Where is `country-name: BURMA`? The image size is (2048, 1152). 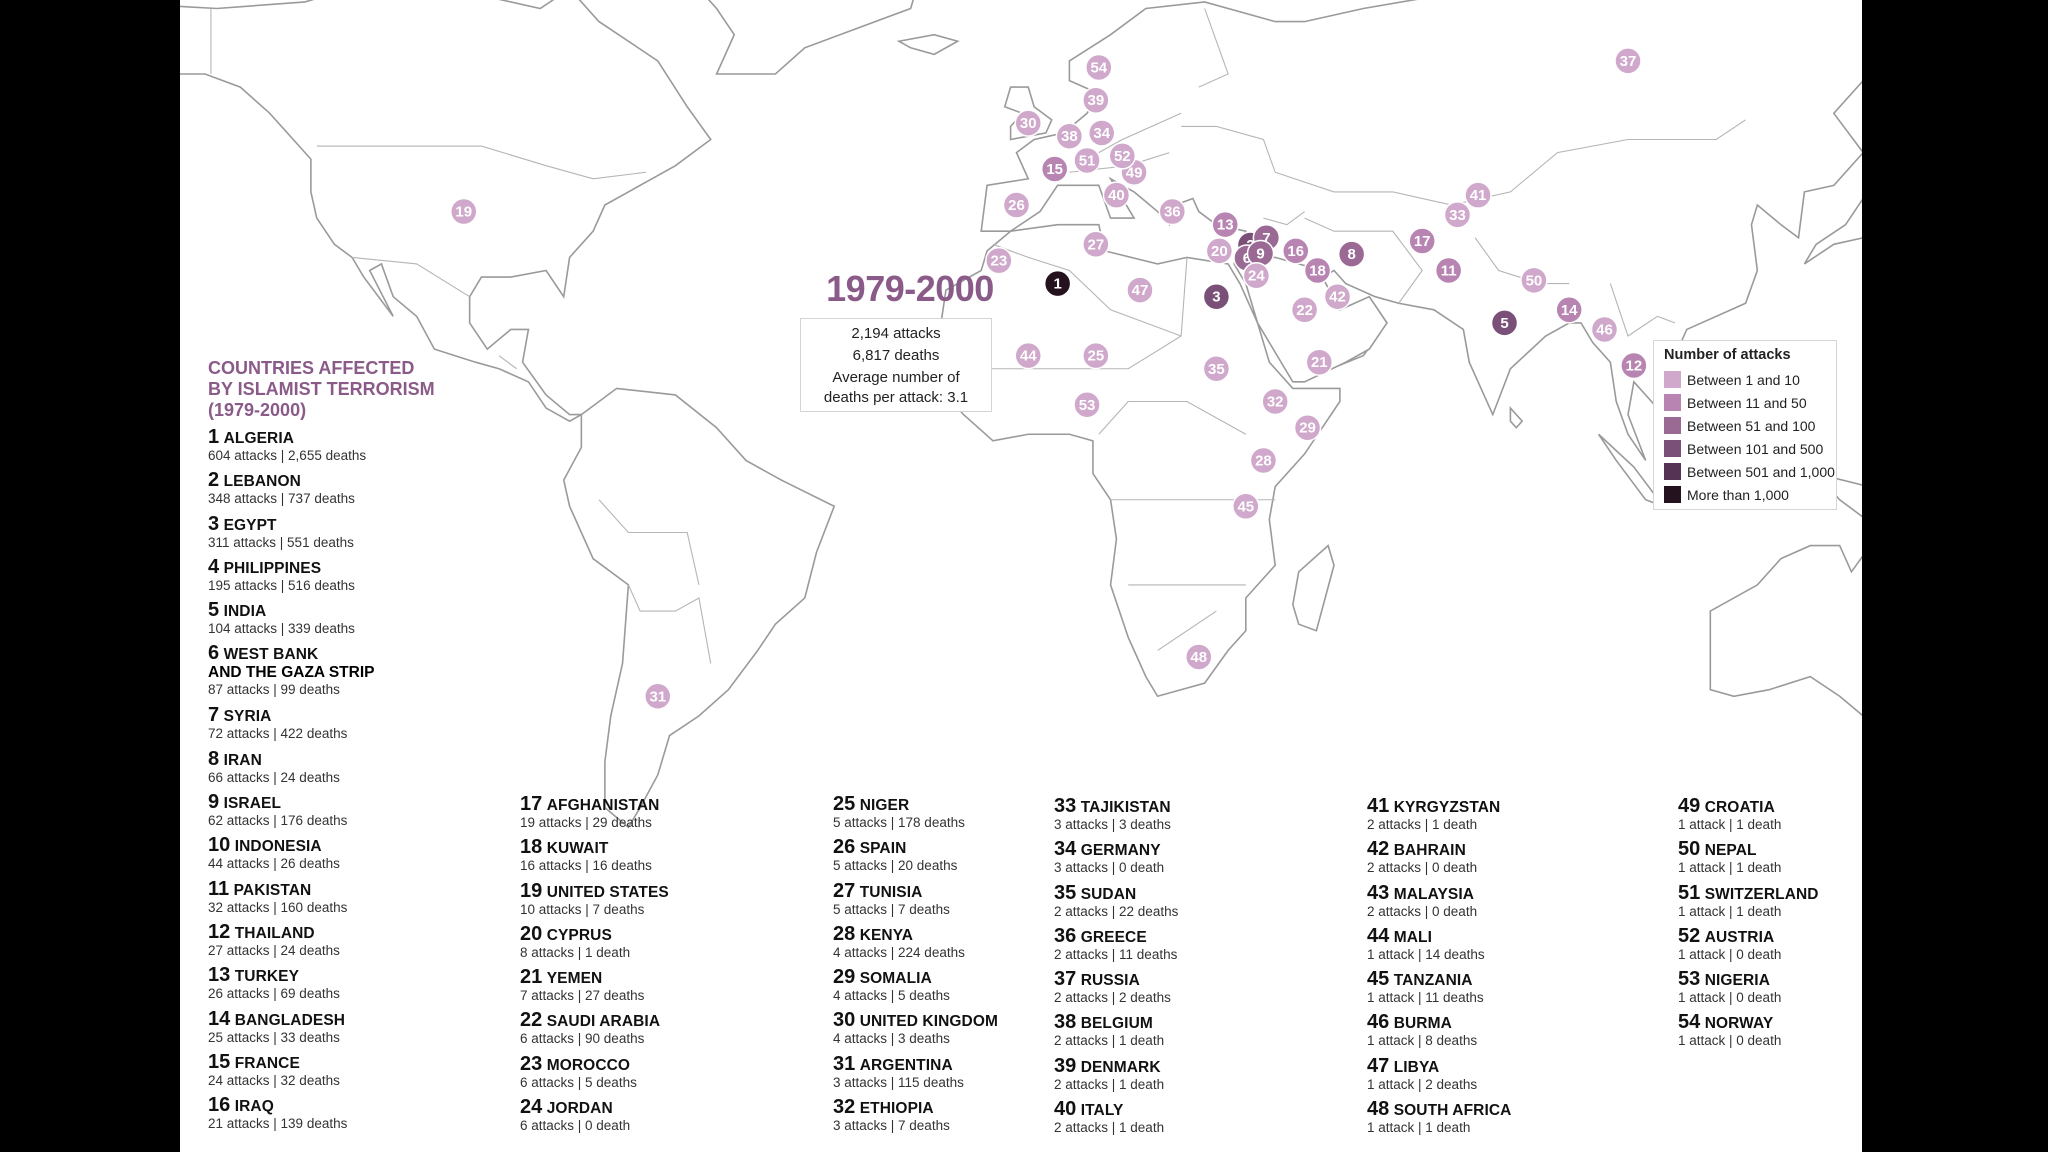
country-name: BURMA is located at coordinates (1422, 1024).